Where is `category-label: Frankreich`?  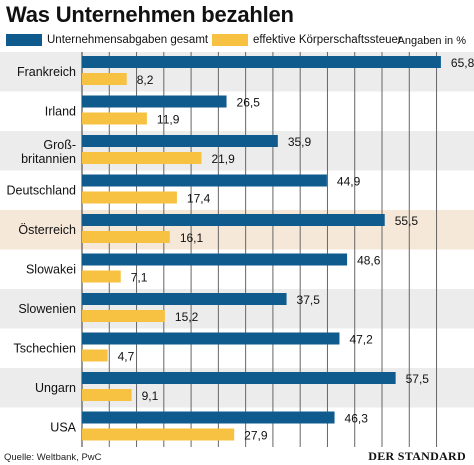
category-label: Frankreich is located at coordinates (46, 72).